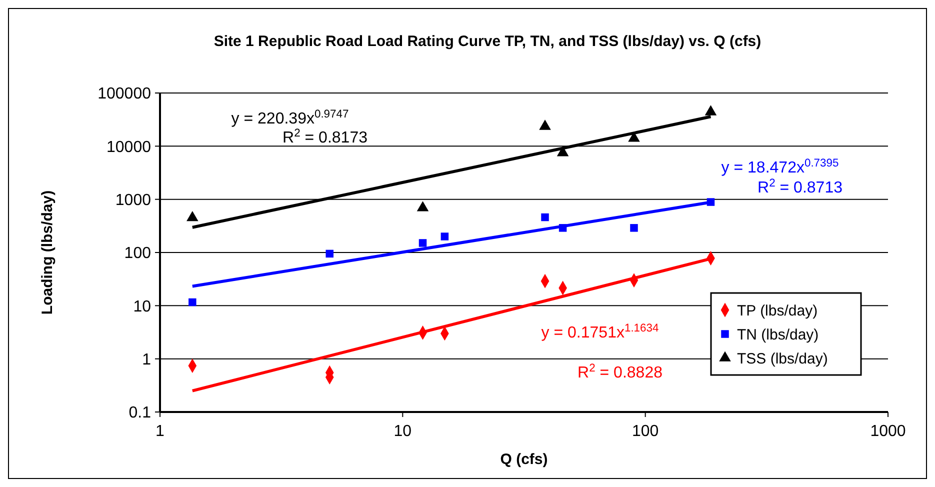 The height and width of the screenshot is (487, 935). What do you see at coordinates (488, 41) in the screenshot?
I see `chart-title: Site 1 Republic Road Load Rating Curve TP, TN, and TSS (lbs/day) vs. Q (cfs)` at bounding box center [488, 41].